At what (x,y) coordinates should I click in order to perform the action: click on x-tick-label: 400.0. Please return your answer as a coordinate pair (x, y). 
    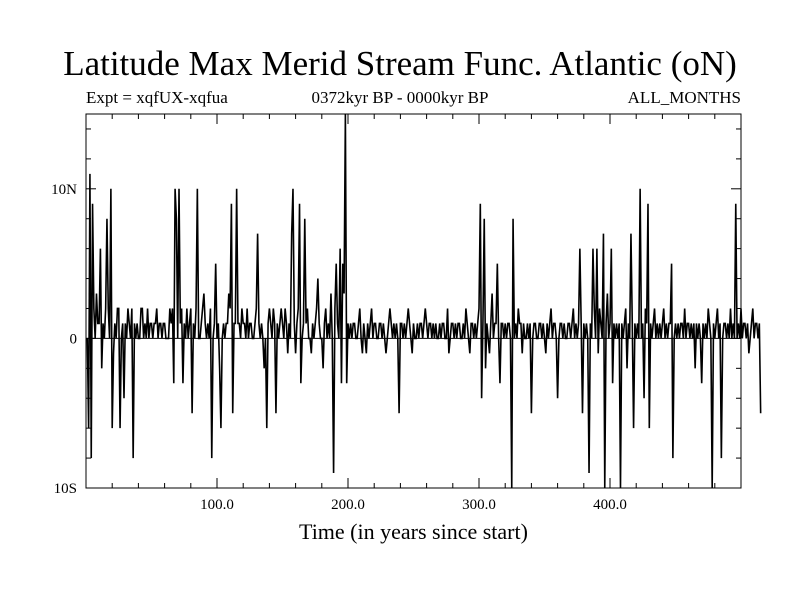
    Looking at the image, I should click on (610, 505).